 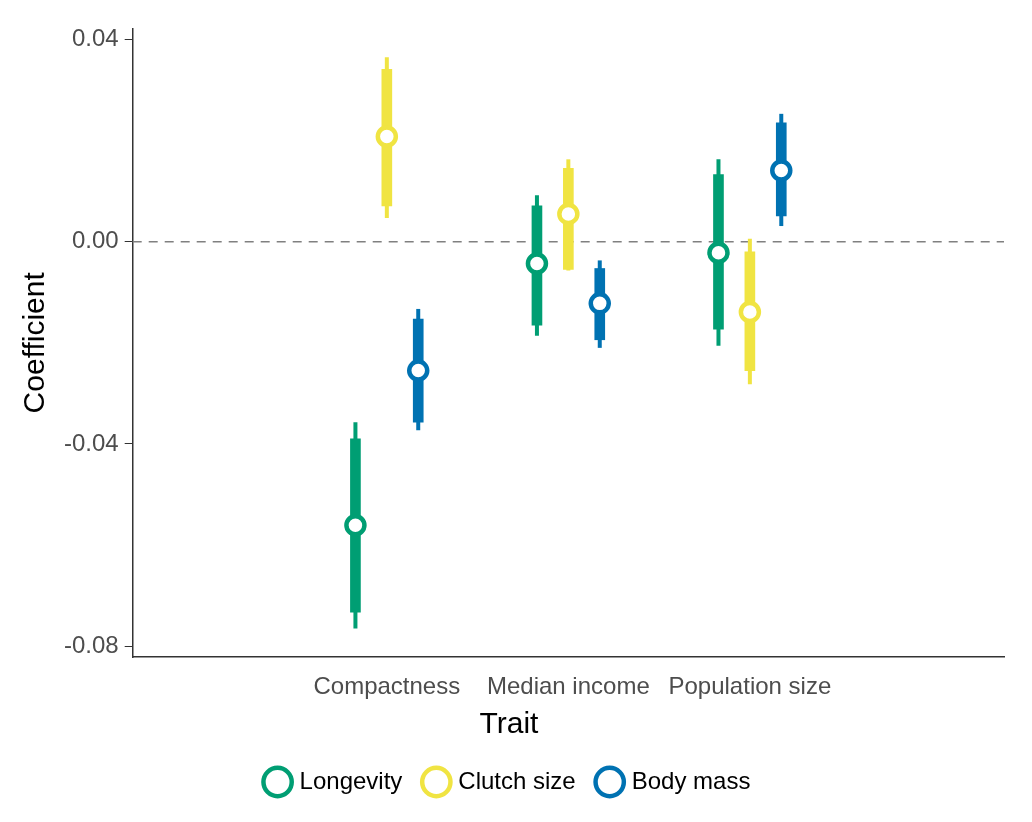 What do you see at coordinates (95, 38) in the screenshot?
I see `y-tick-label: 0.04` at bounding box center [95, 38].